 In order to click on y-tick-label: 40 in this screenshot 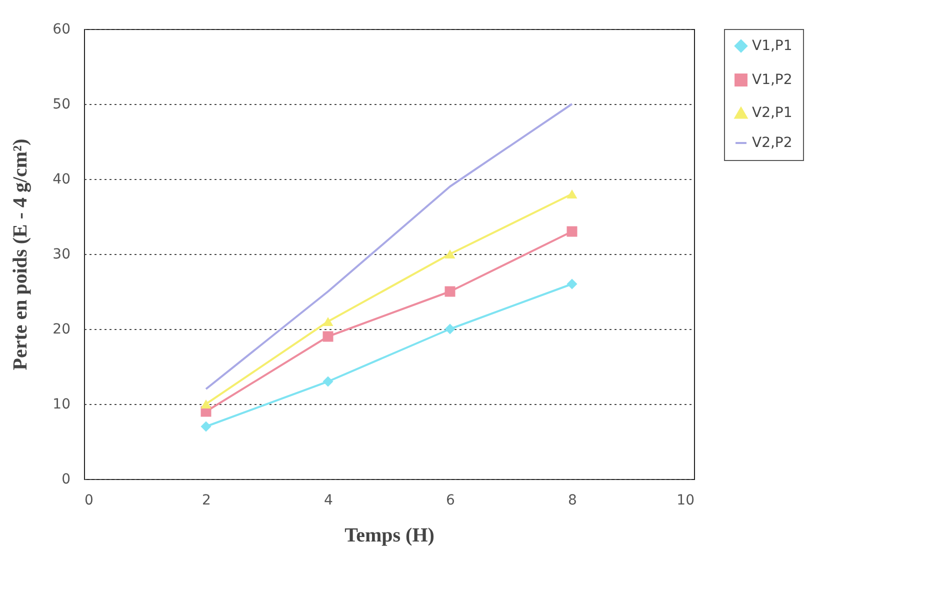, I will do `click(61, 180)`.